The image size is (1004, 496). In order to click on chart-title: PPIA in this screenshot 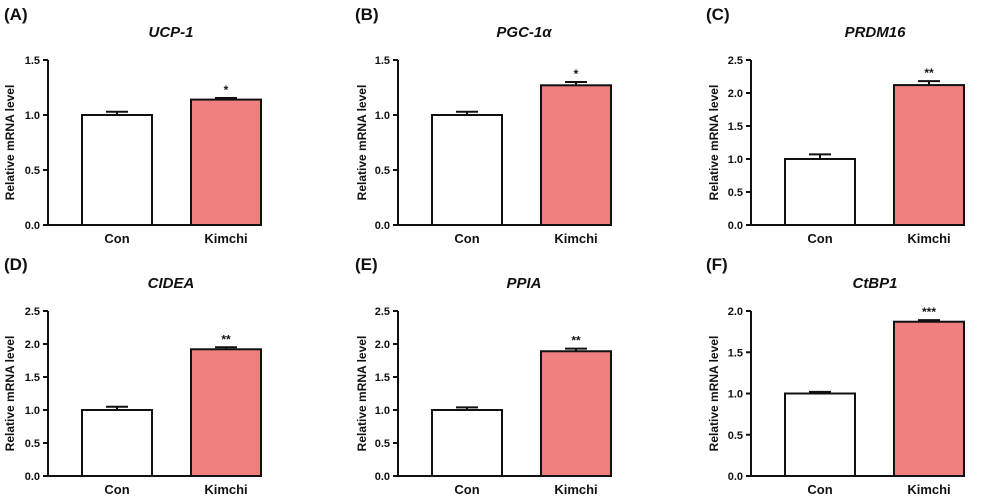, I will do `click(523, 283)`.